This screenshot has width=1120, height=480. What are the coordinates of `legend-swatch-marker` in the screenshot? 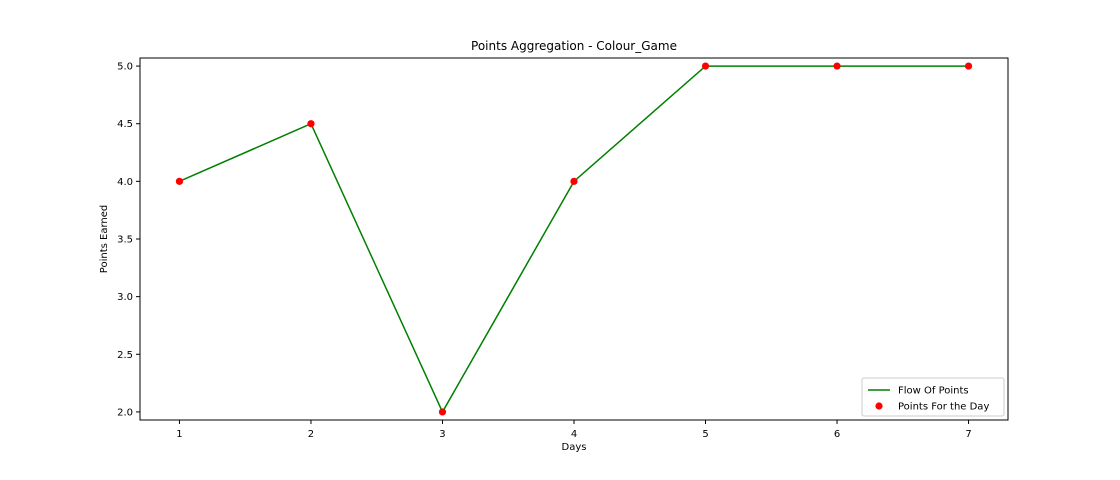 It's located at (879, 406).